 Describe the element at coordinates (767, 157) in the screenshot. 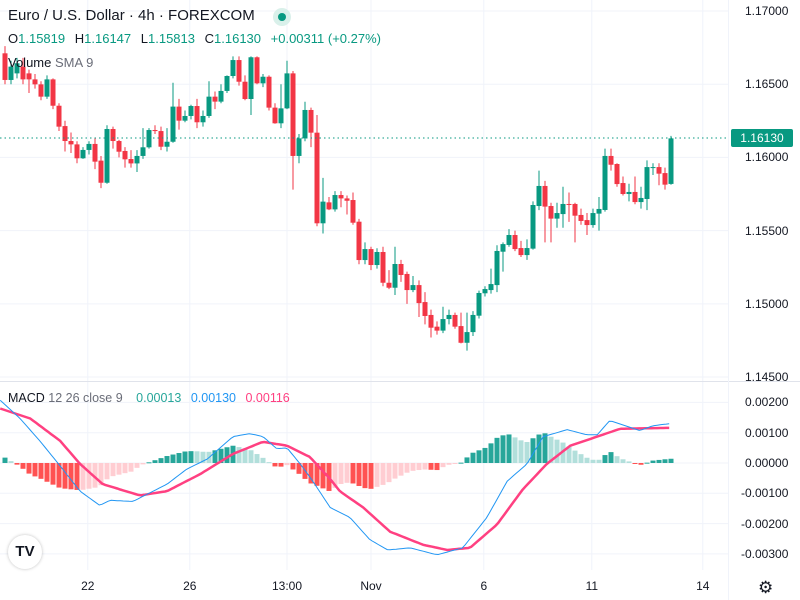

I see `price-tick-label: 1.16000` at that location.